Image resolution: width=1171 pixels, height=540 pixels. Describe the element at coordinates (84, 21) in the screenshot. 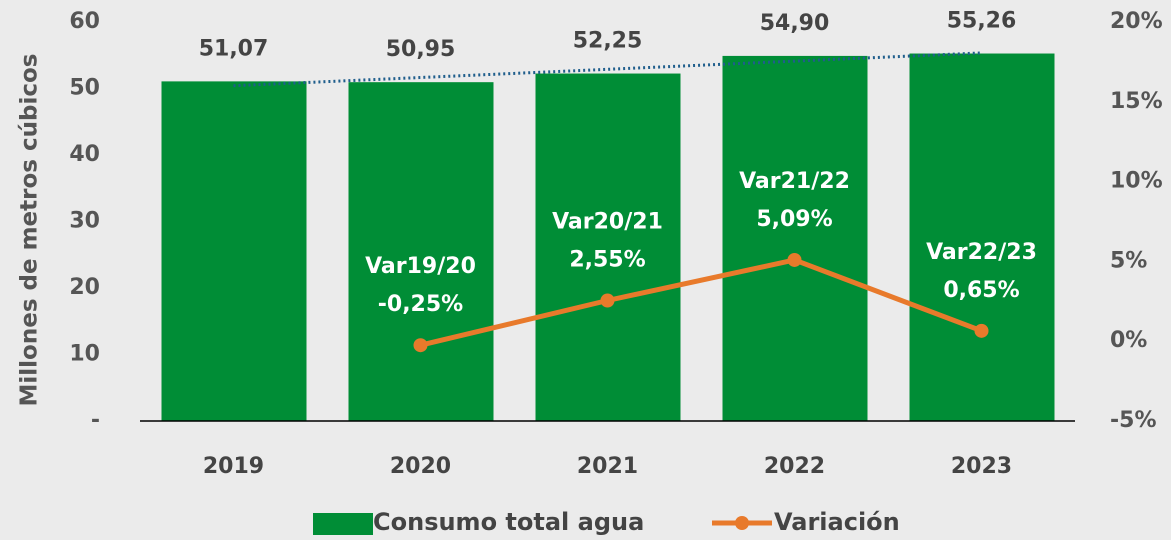

I see `y-tick-label: 60` at that location.